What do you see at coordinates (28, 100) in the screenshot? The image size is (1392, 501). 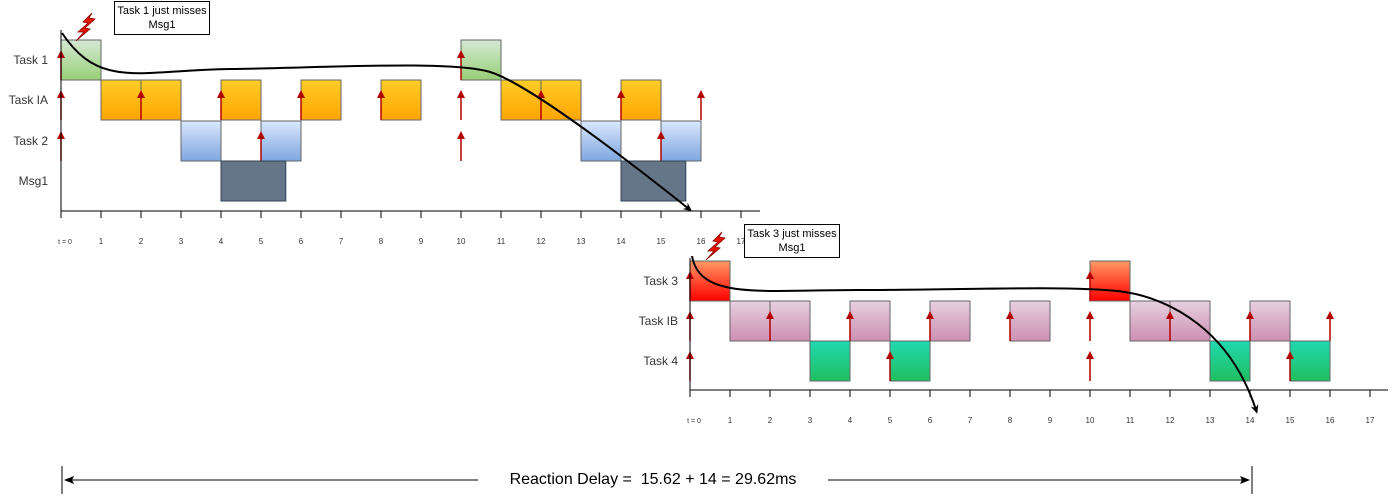 I see `row-label-taskIA: Task IA` at bounding box center [28, 100].